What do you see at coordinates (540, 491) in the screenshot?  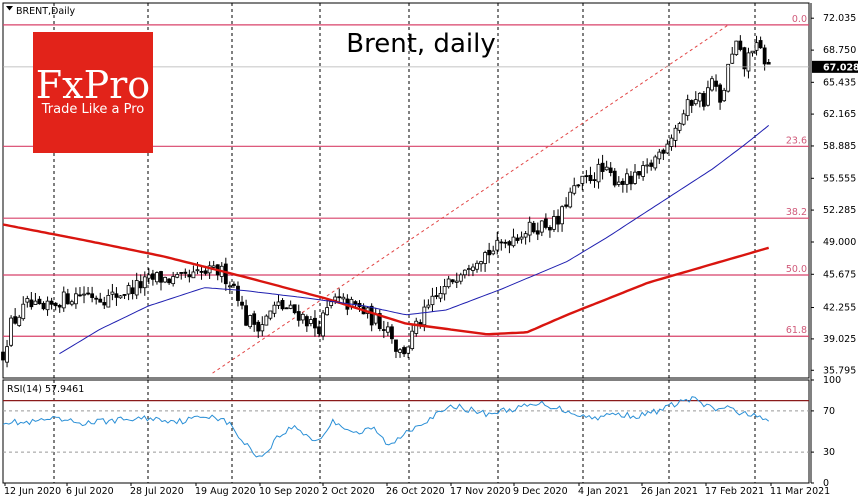 I see `x-tick-label: 9 Dec 2020` at bounding box center [540, 491].